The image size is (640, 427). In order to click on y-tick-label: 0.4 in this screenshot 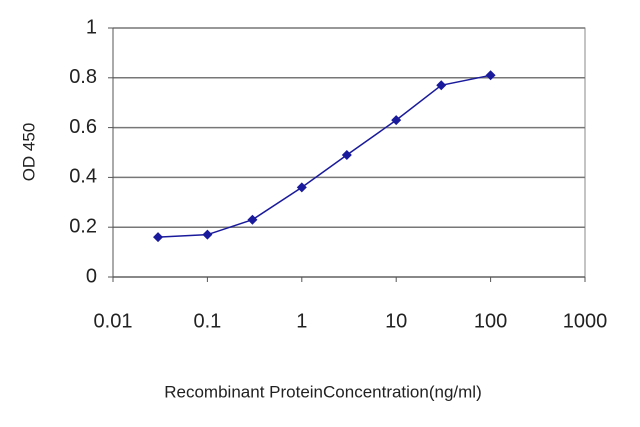, I will do `click(83, 177)`.